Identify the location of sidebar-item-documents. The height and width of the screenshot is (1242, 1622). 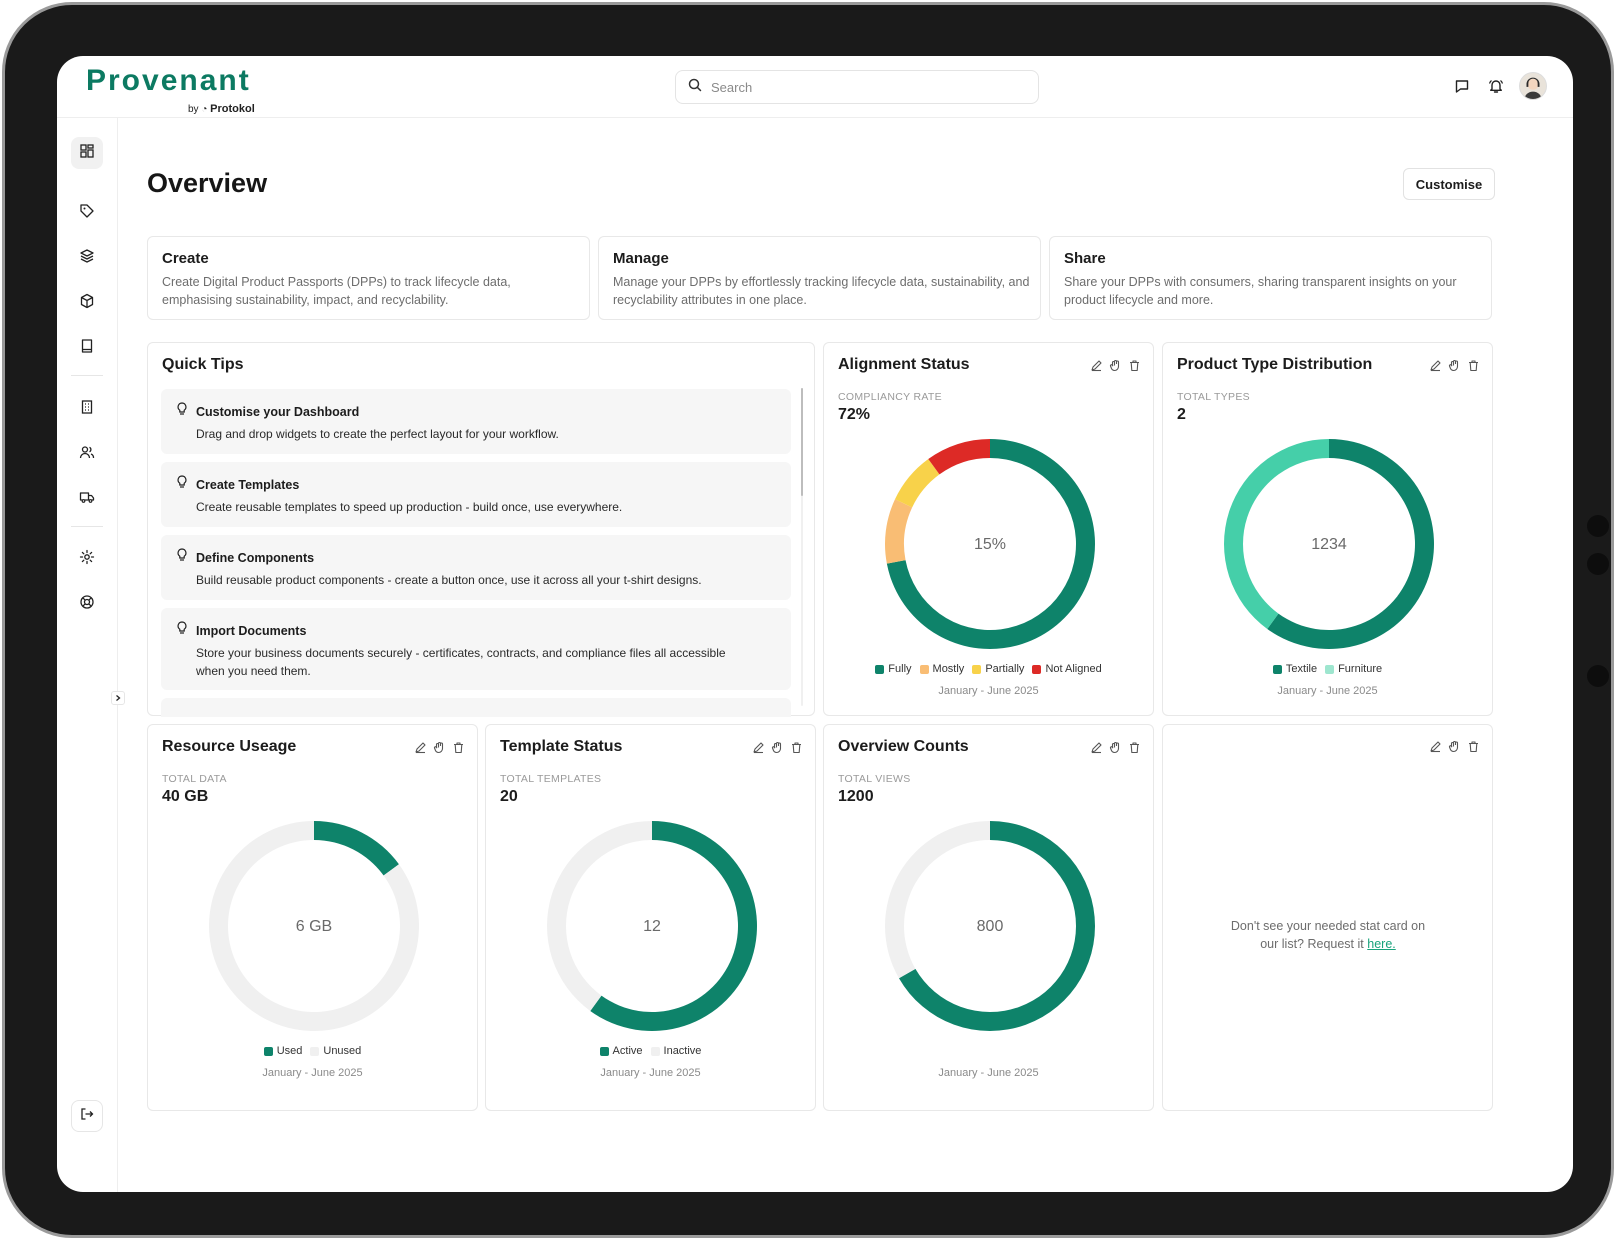
(87, 348).